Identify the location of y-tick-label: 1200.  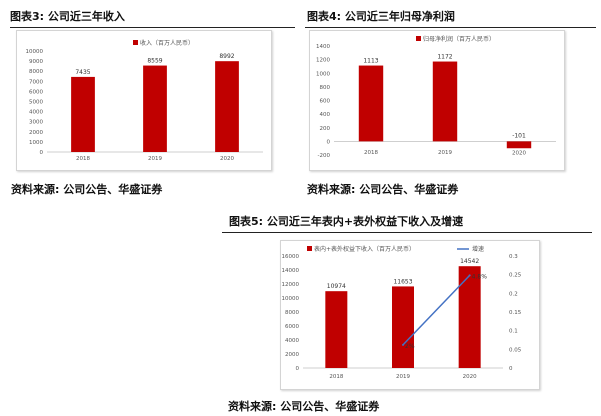
(323, 61).